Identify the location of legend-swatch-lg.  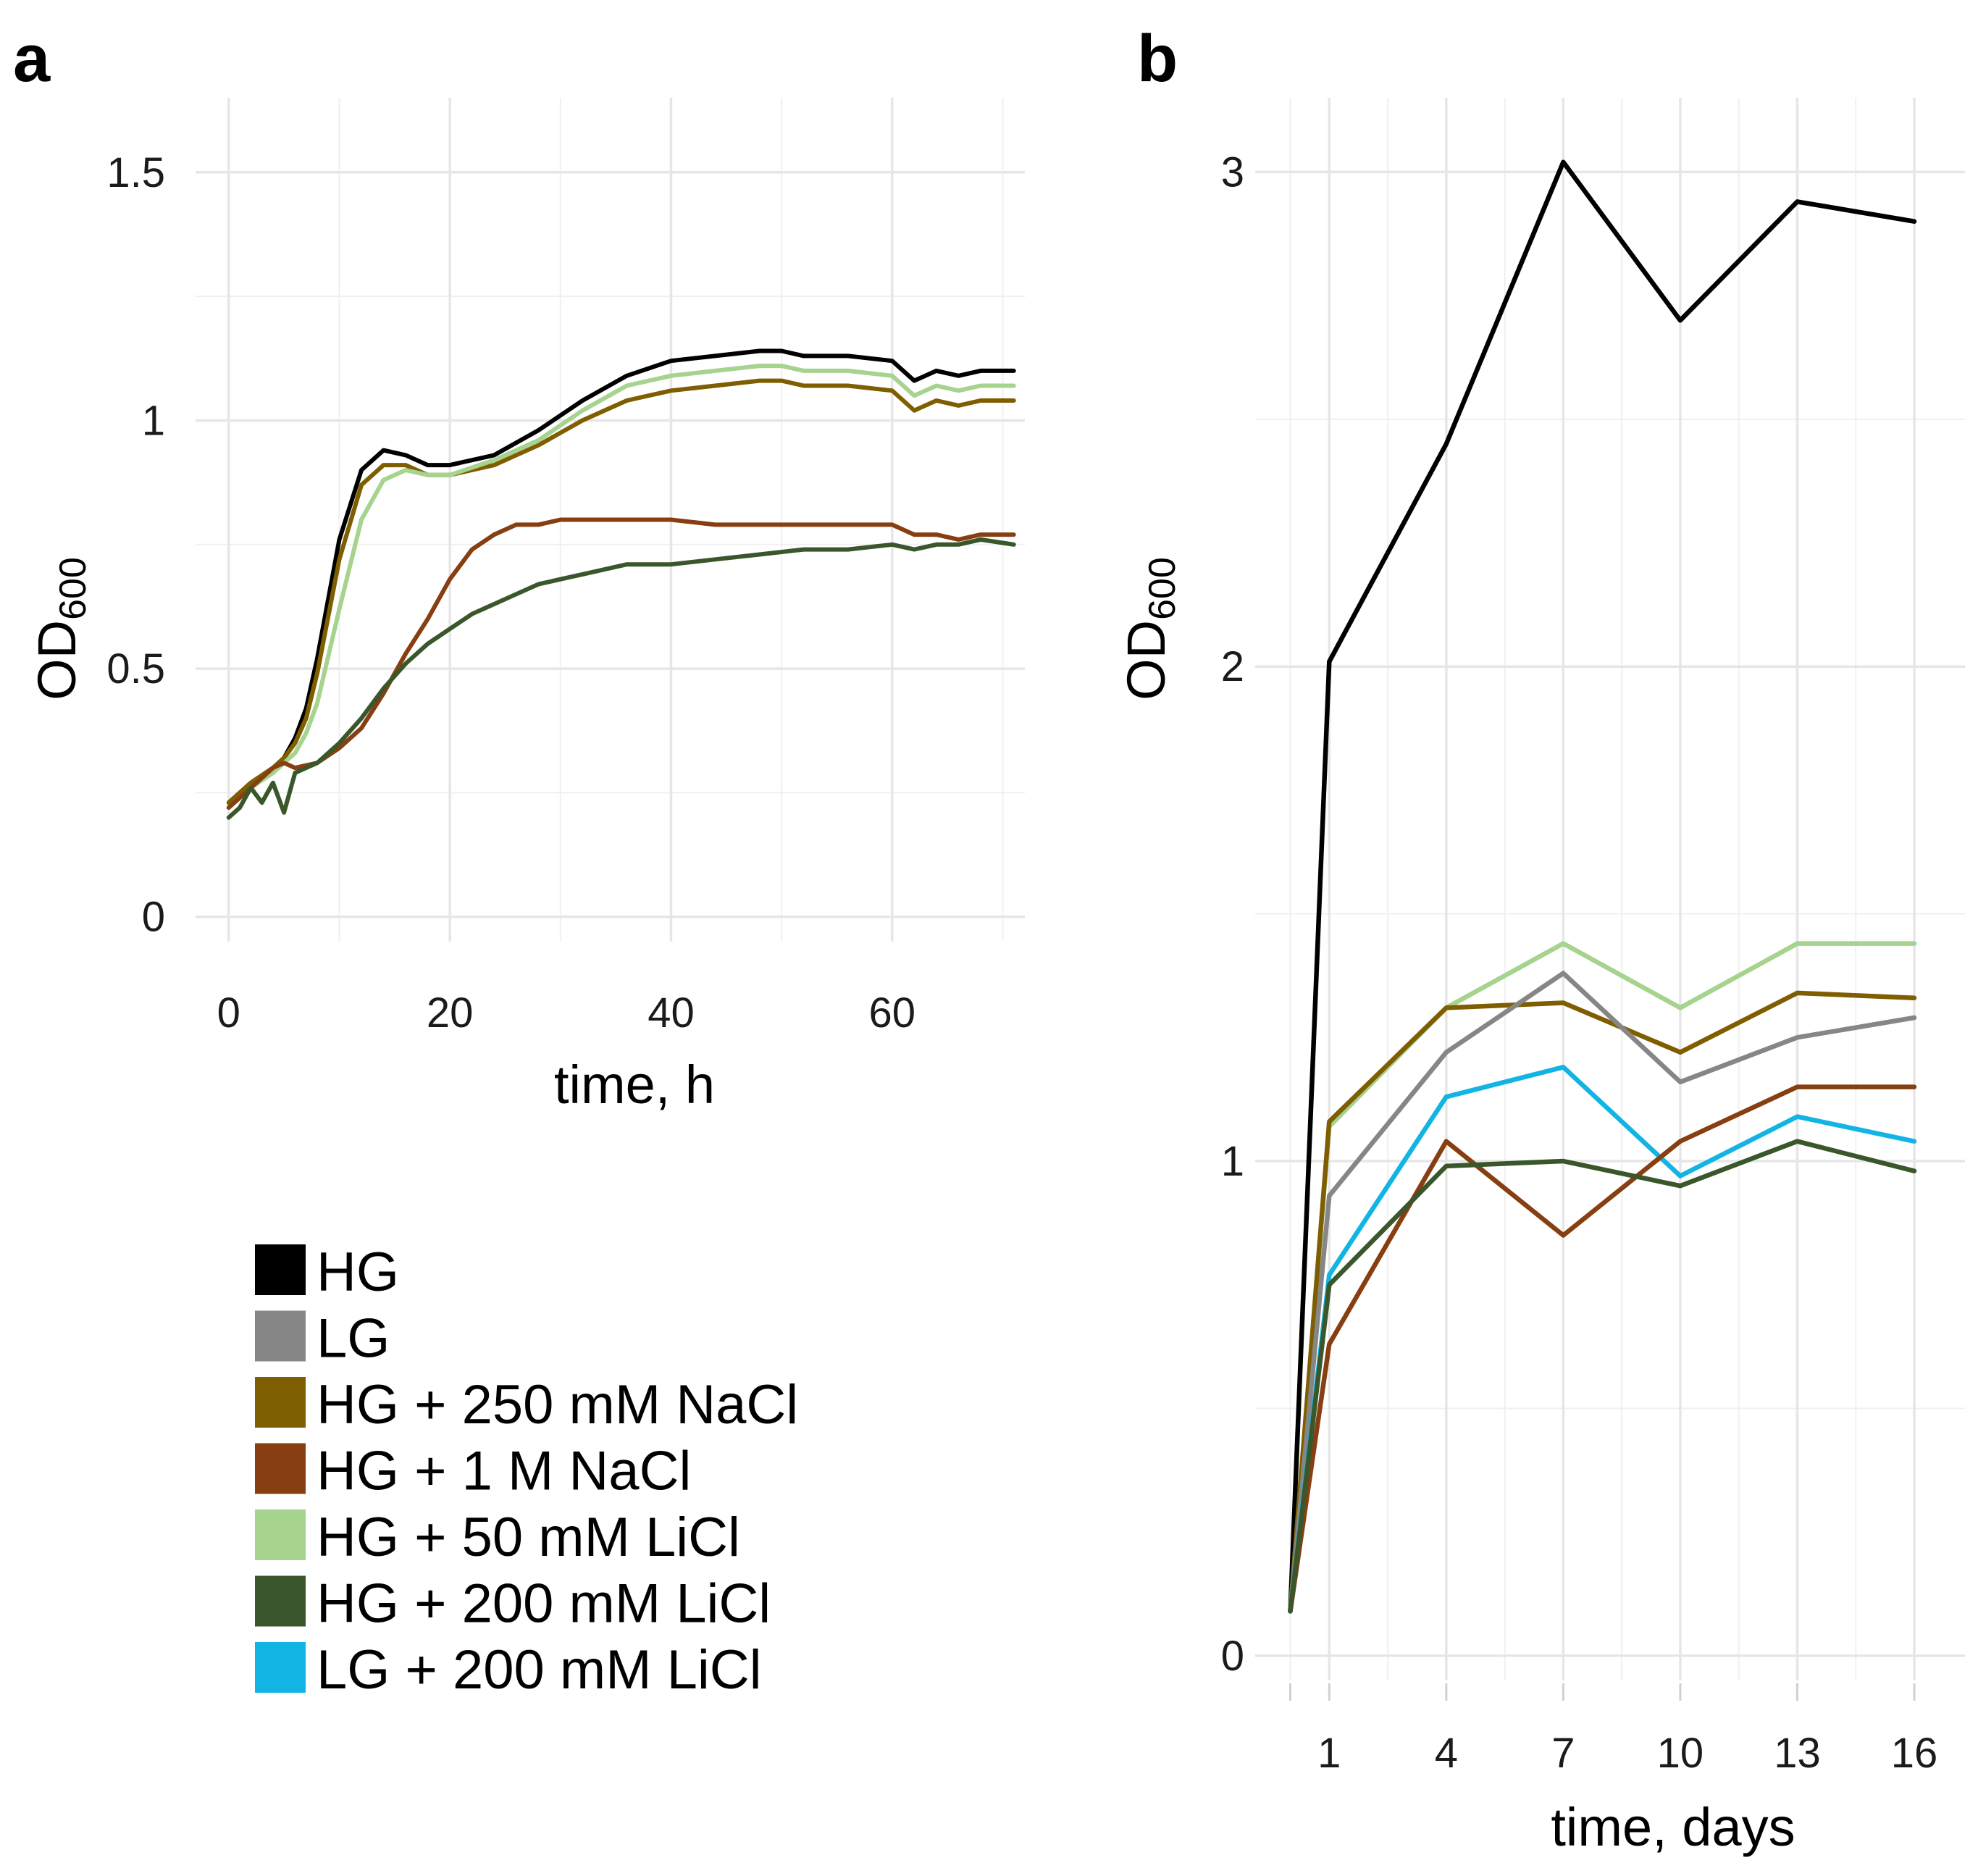
(280, 1336).